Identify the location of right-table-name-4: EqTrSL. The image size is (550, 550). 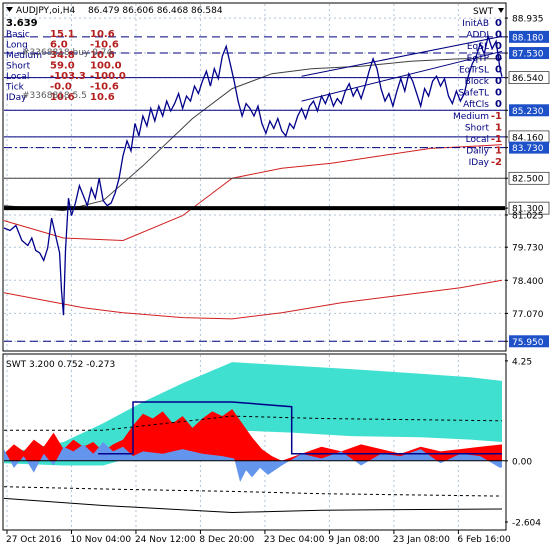
(474, 70).